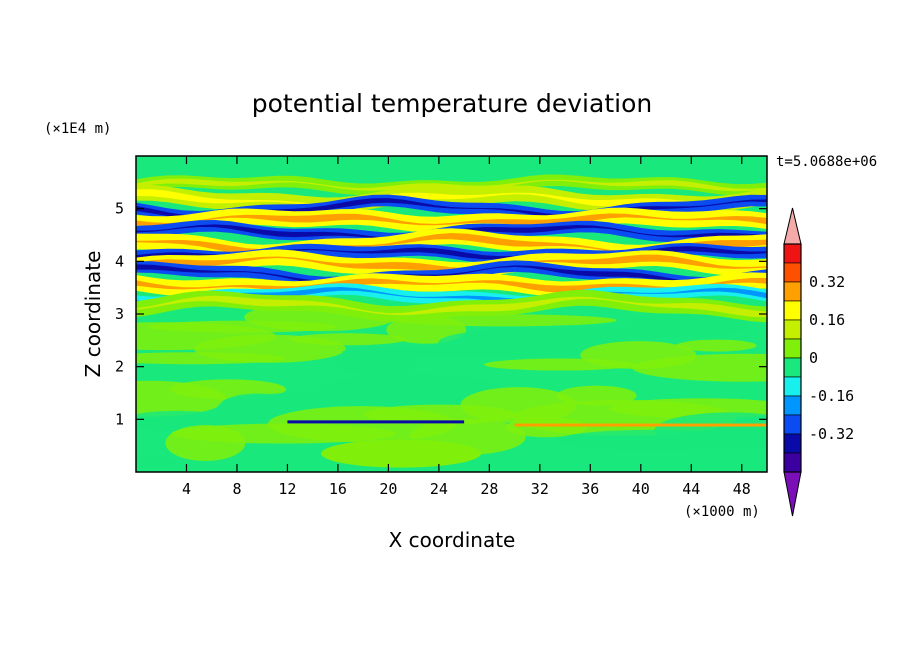 The width and height of the screenshot is (904, 654). Describe the element at coordinates (831, 396) in the screenshot. I see `colorbar-tick-label: -0.16` at that location.